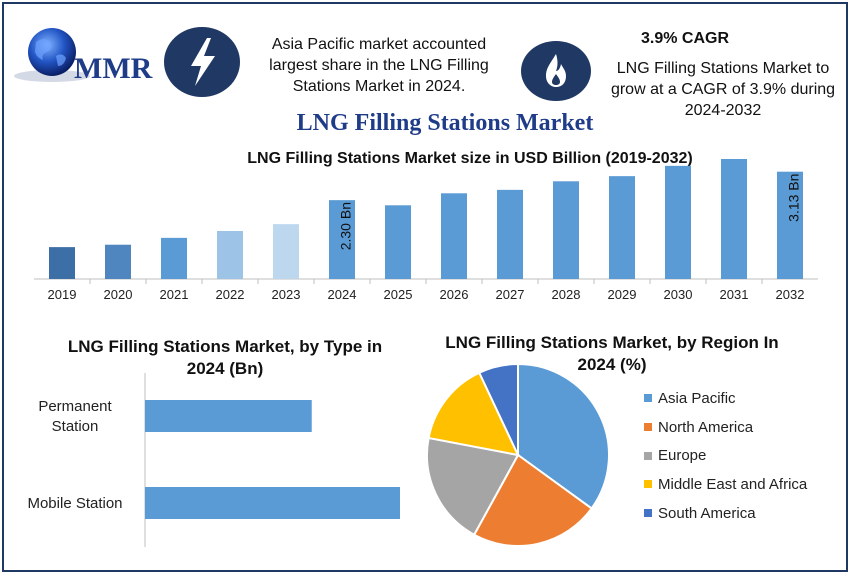 The image size is (852, 576). Describe the element at coordinates (682, 456) in the screenshot. I see `legend-label: Europe` at that location.